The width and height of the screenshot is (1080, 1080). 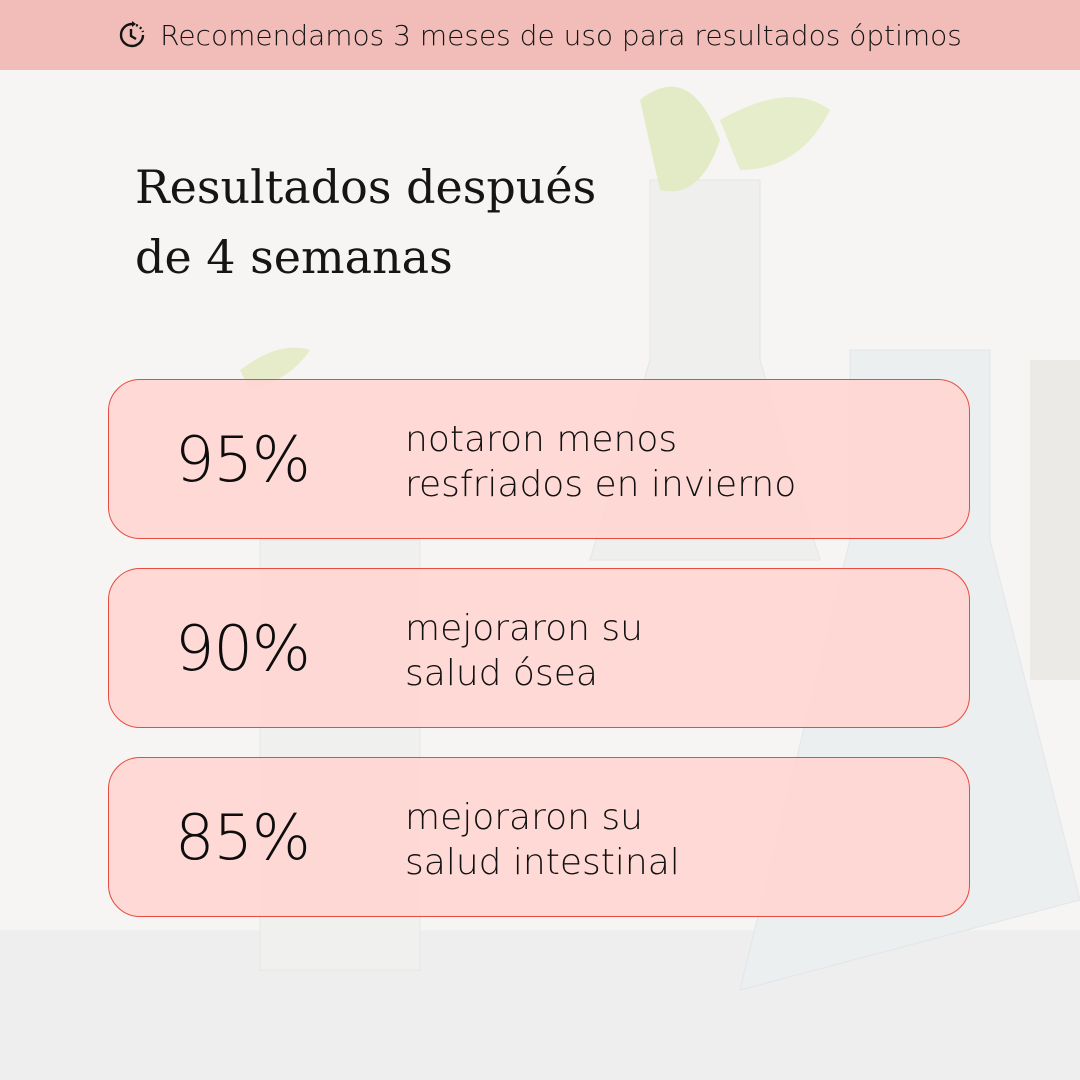 What do you see at coordinates (541, 439) in the screenshot?
I see `stat-label-line-1: notaron menos` at bounding box center [541, 439].